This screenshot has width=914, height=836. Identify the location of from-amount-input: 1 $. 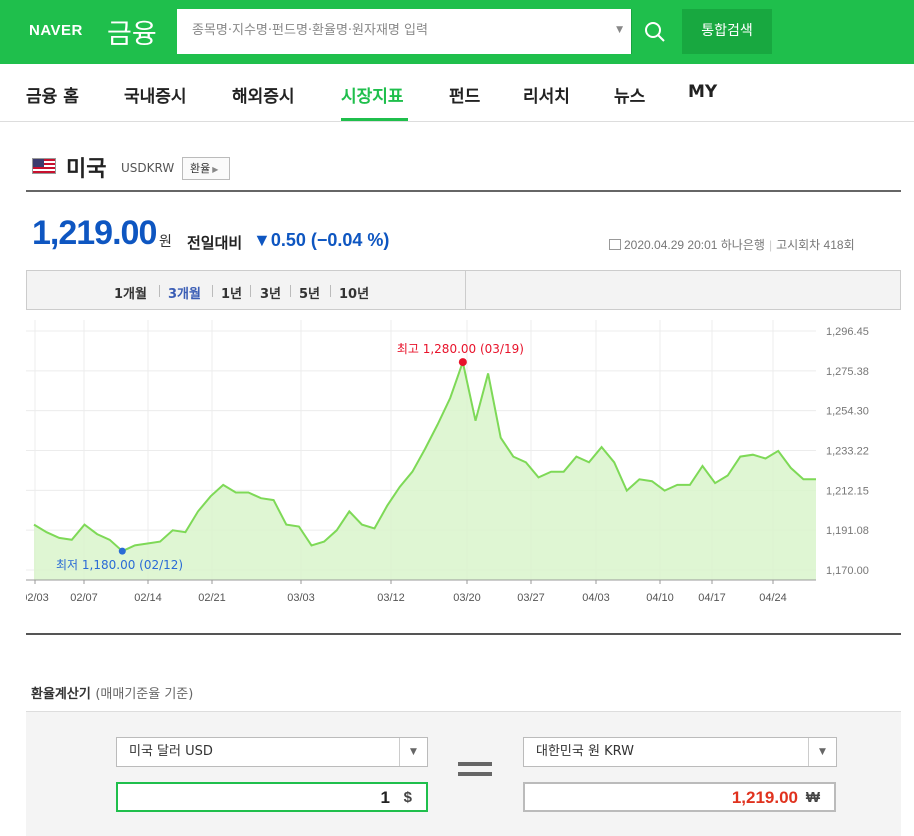
(272, 797).